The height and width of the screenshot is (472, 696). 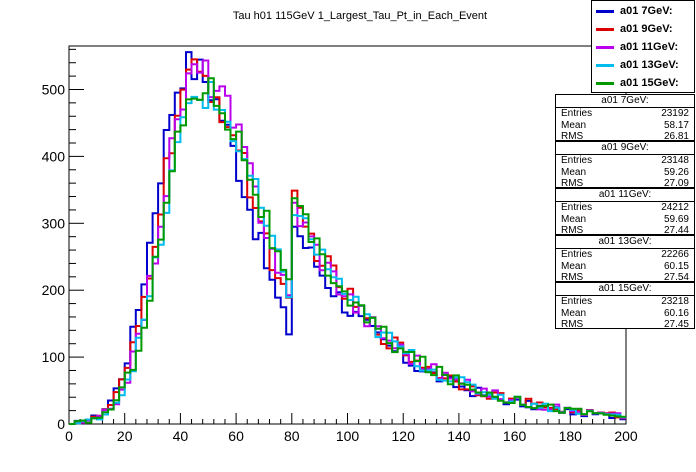 I want to click on stats-value: 59.69, so click(x=676, y=219).